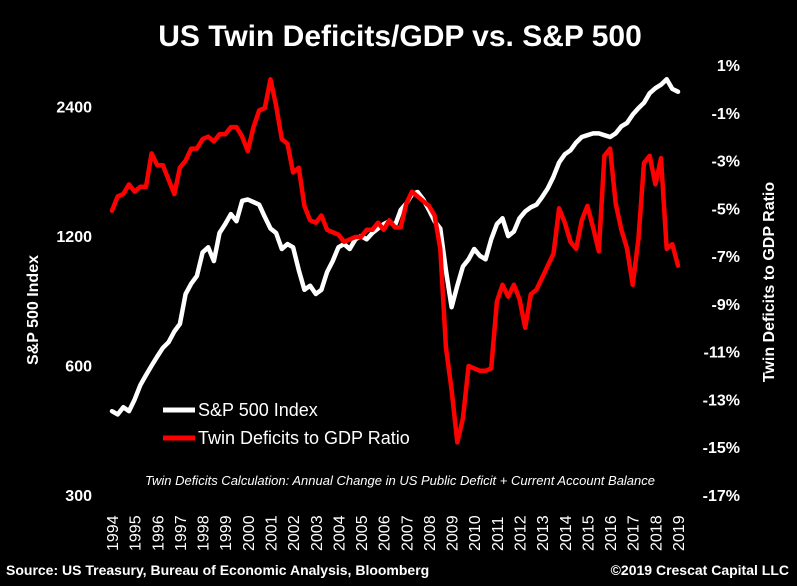 The height and width of the screenshot is (586, 797). What do you see at coordinates (721, 448) in the screenshot?
I see `right-tick-label: -15%` at bounding box center [721, 448].